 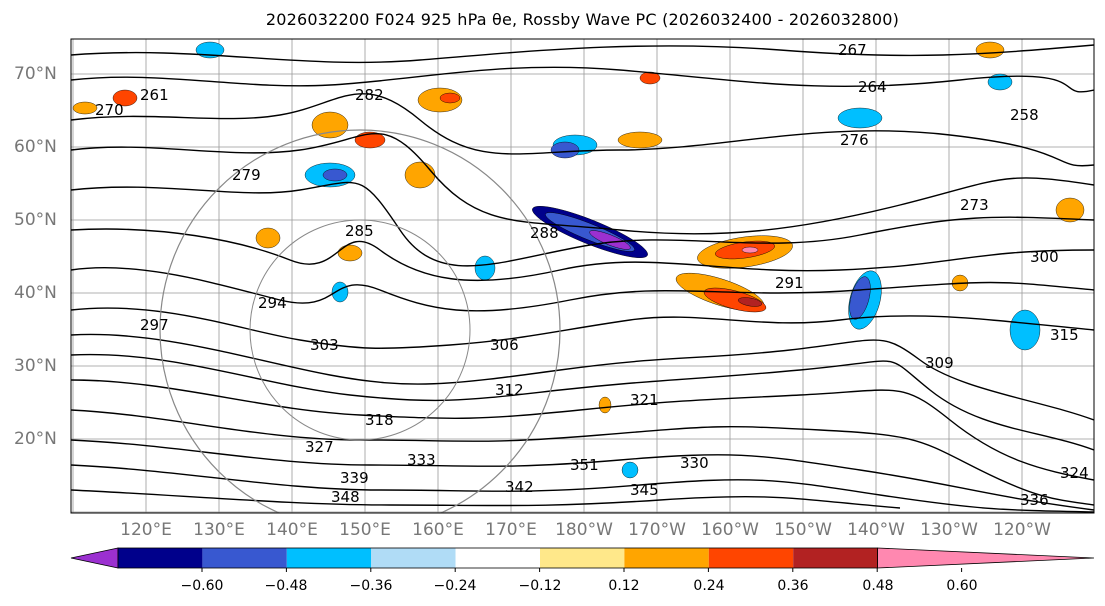 What do you see at coordinates (939, 363) in the screenshot?
I see `contour-label: 309` at bounding box center [939, 363].